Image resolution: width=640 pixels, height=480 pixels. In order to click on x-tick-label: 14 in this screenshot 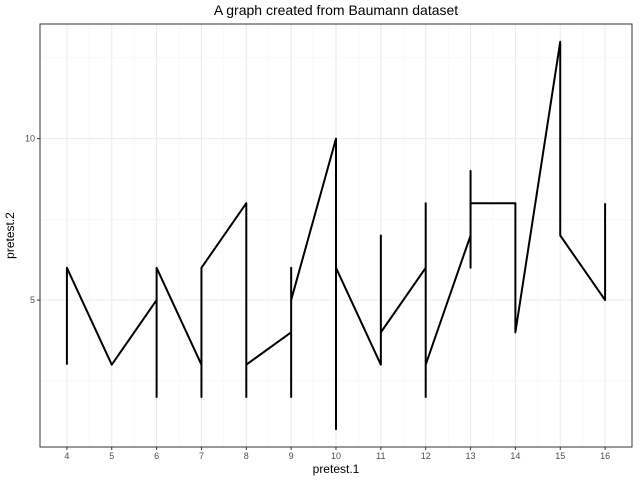, I will do `click(515, 456)`.